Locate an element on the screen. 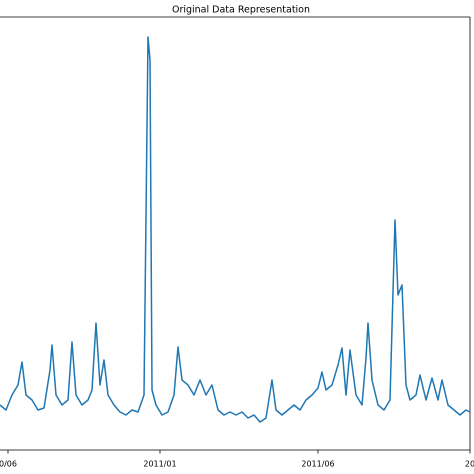  x-tick-label: 2011/01 is located at coordinates (159, 464).